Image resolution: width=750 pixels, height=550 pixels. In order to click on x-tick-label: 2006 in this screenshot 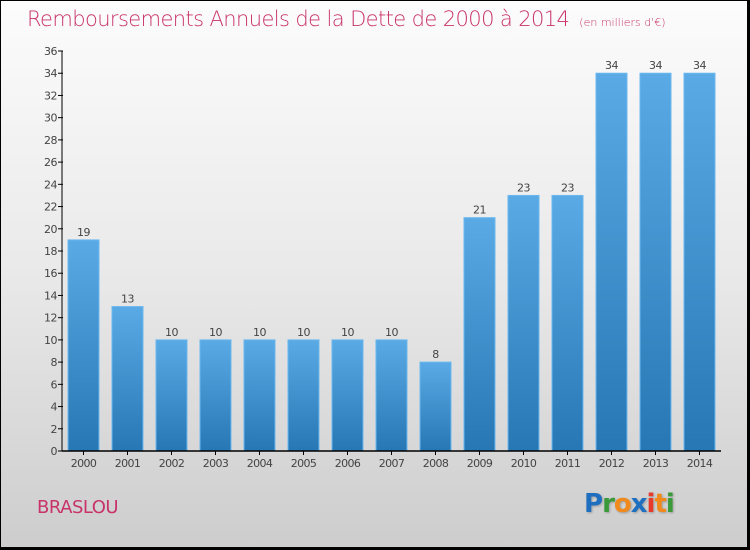, I will do `click(348, 463)`.